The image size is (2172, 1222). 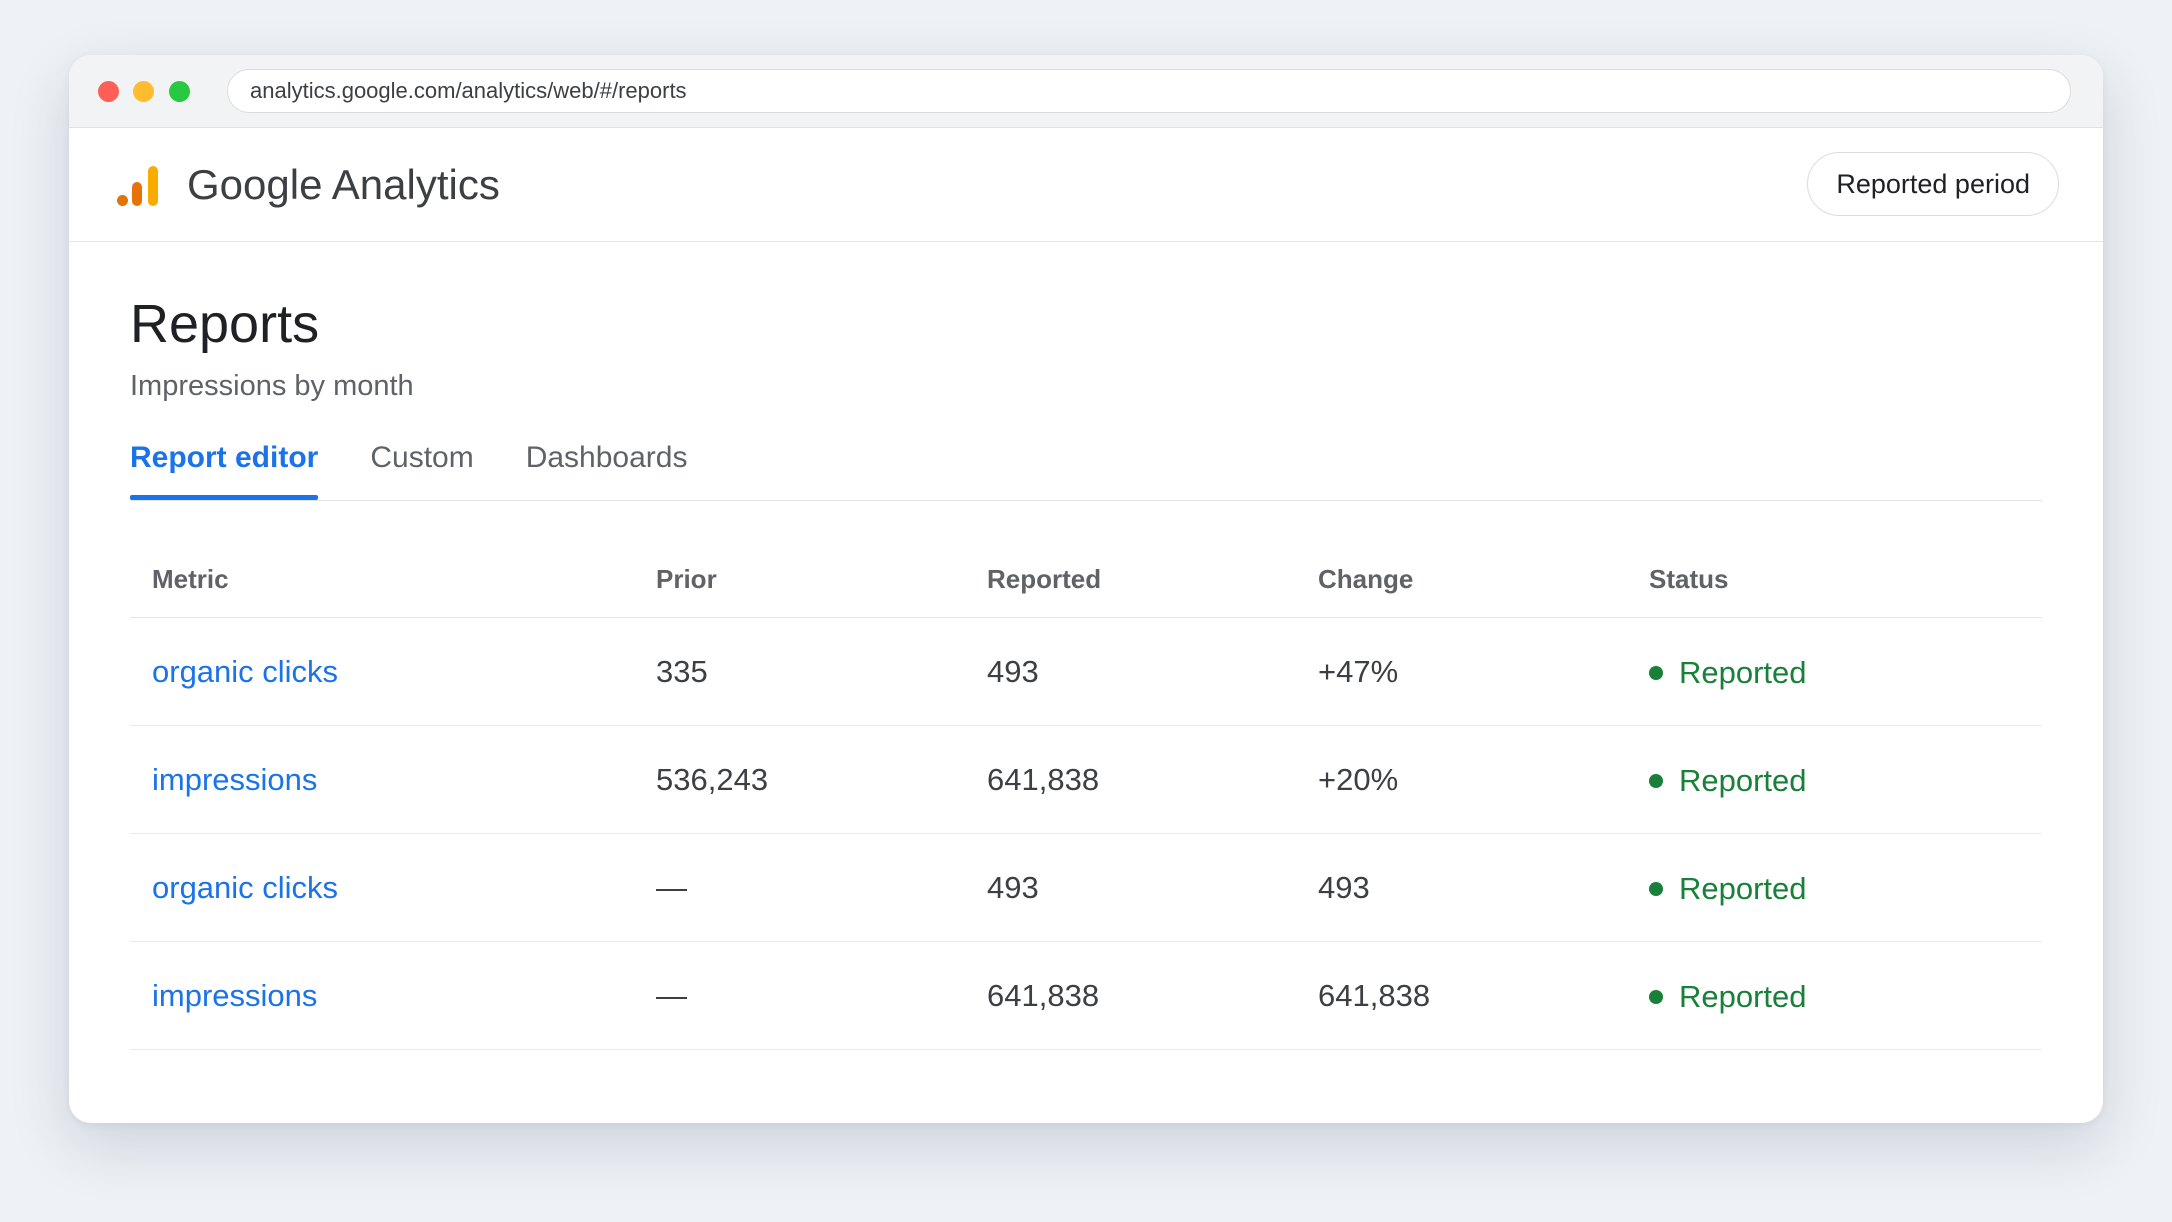 I want to click on app-header: Google Analytics Reported period, so click(x=1086, y=185).